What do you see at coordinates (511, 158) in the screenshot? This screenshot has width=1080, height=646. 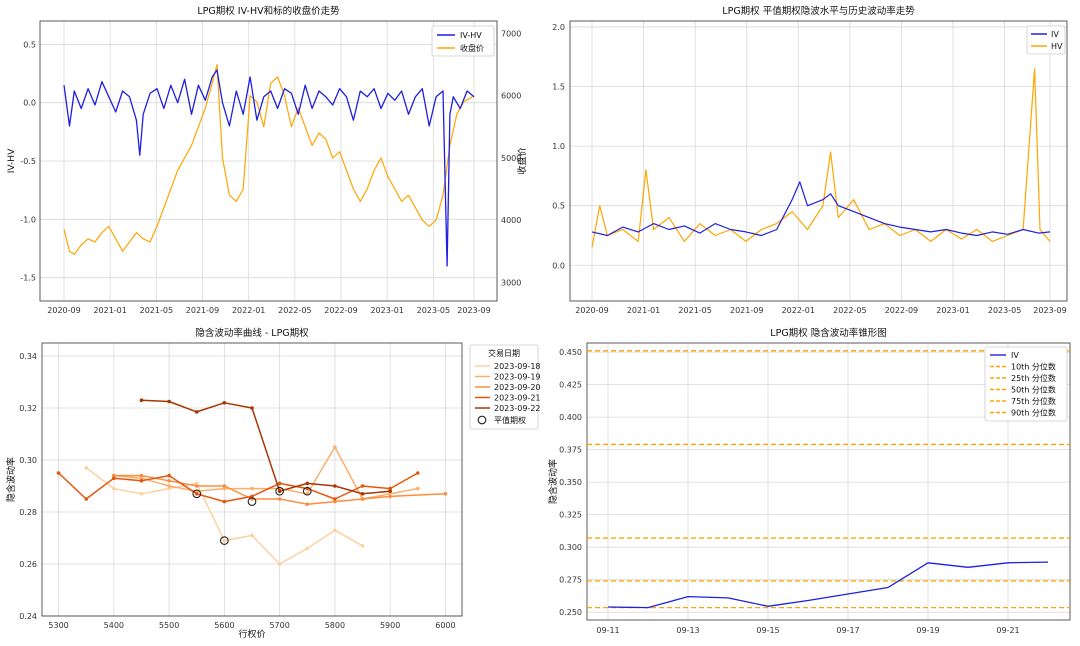 I see `y-tick-label-right: 5000` at bounding box center [511, 158].